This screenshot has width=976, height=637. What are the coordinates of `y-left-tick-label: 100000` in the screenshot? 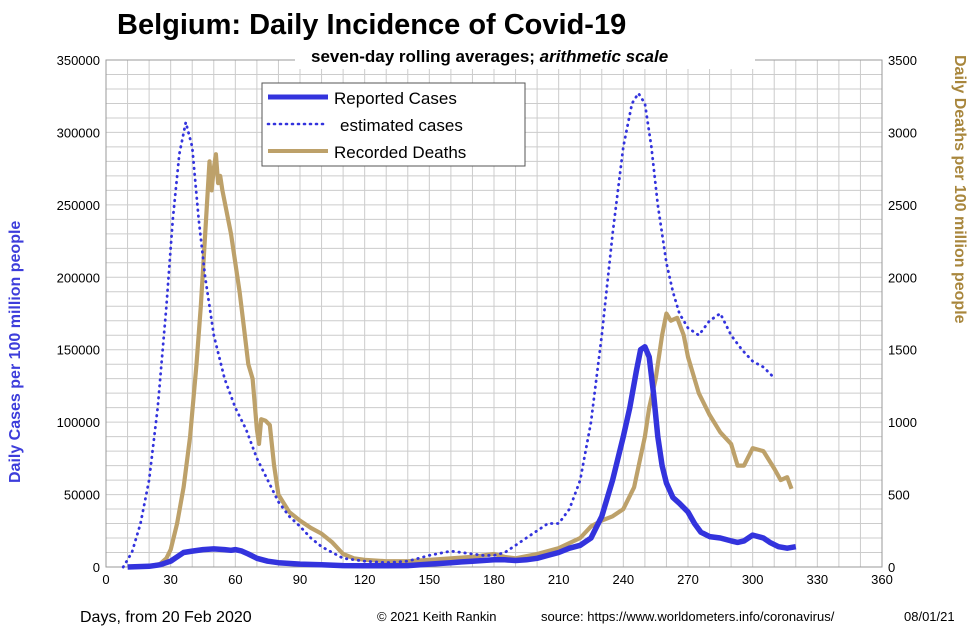 It's located at (78, 422).